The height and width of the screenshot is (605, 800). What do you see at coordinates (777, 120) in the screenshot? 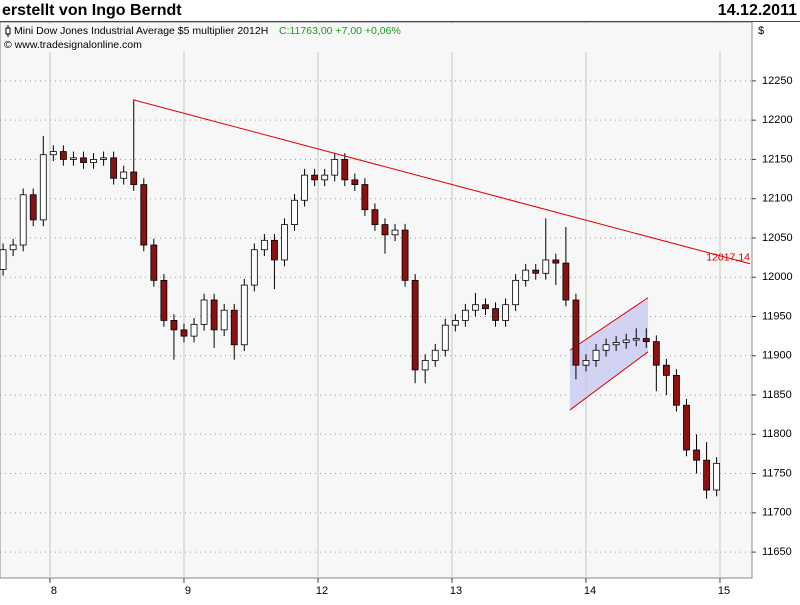
I see `y-tick-label: 12200` at bounding box center [777, 120].